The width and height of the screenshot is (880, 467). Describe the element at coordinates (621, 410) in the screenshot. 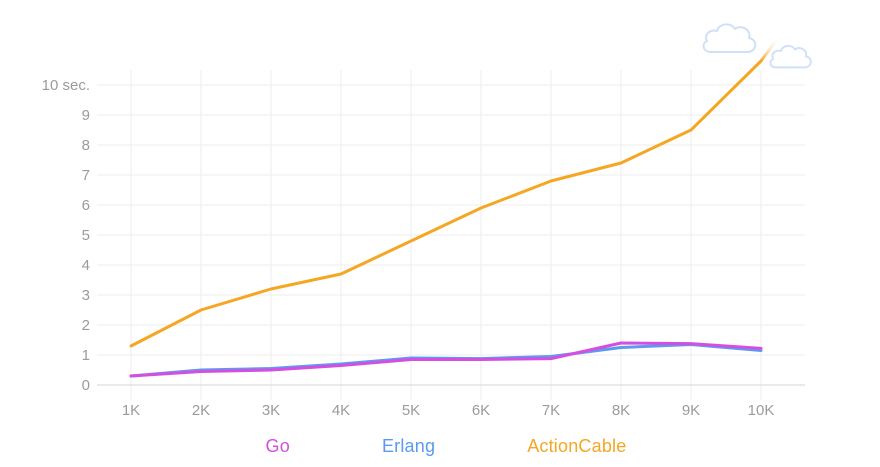

I see `x-axis-tick-label: 8K` at that location.